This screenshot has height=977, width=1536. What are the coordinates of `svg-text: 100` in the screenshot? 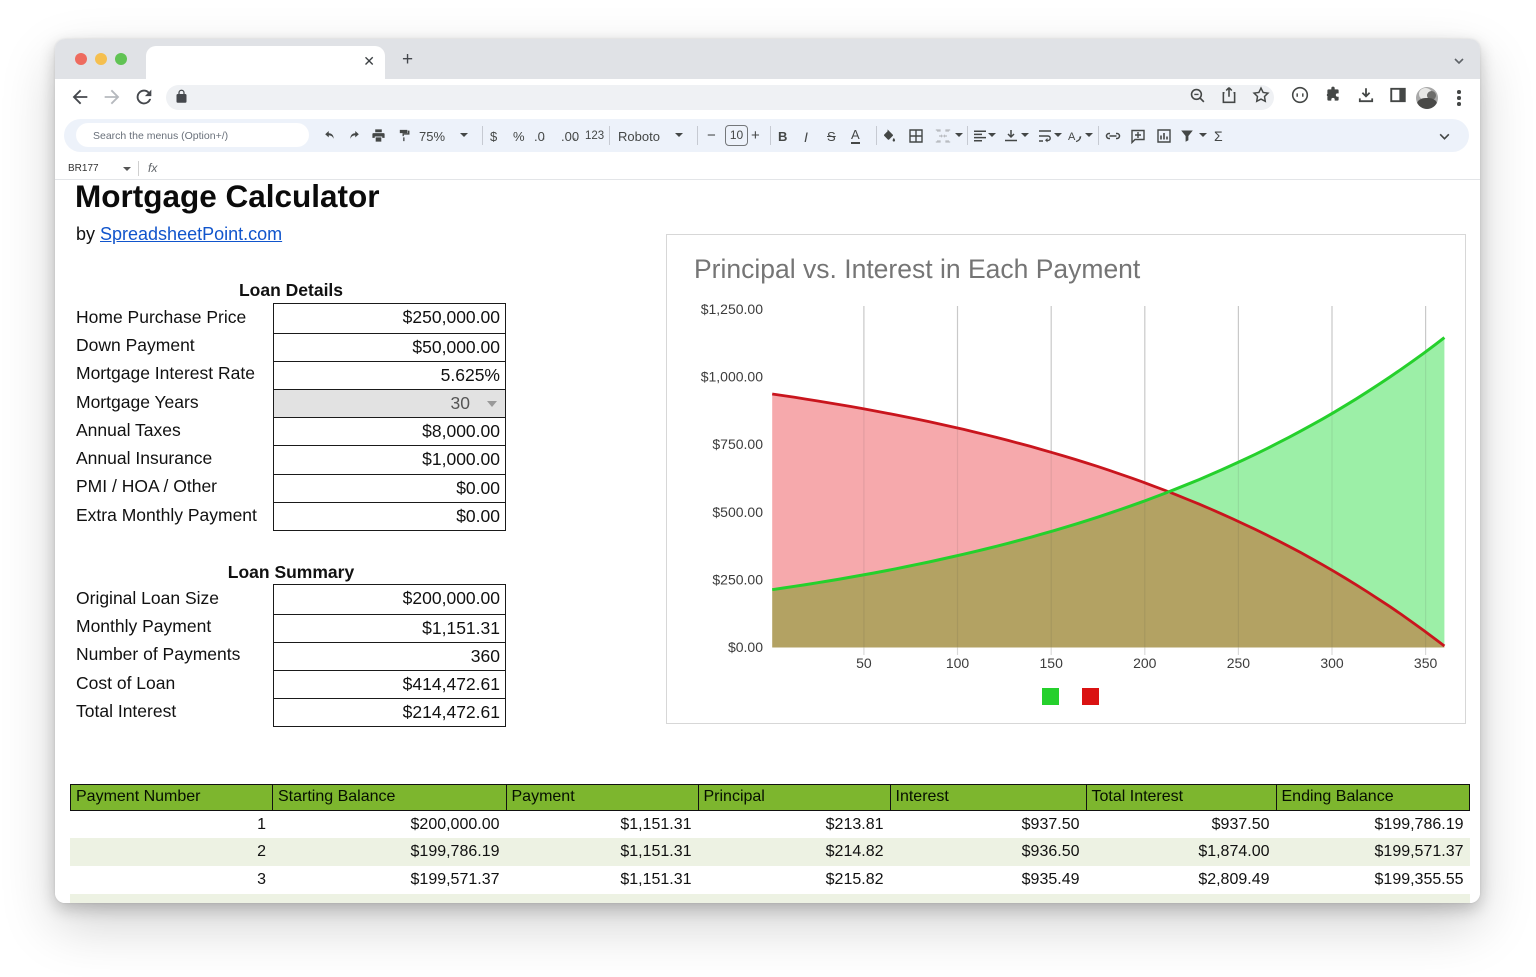 It's located at (958, 663).